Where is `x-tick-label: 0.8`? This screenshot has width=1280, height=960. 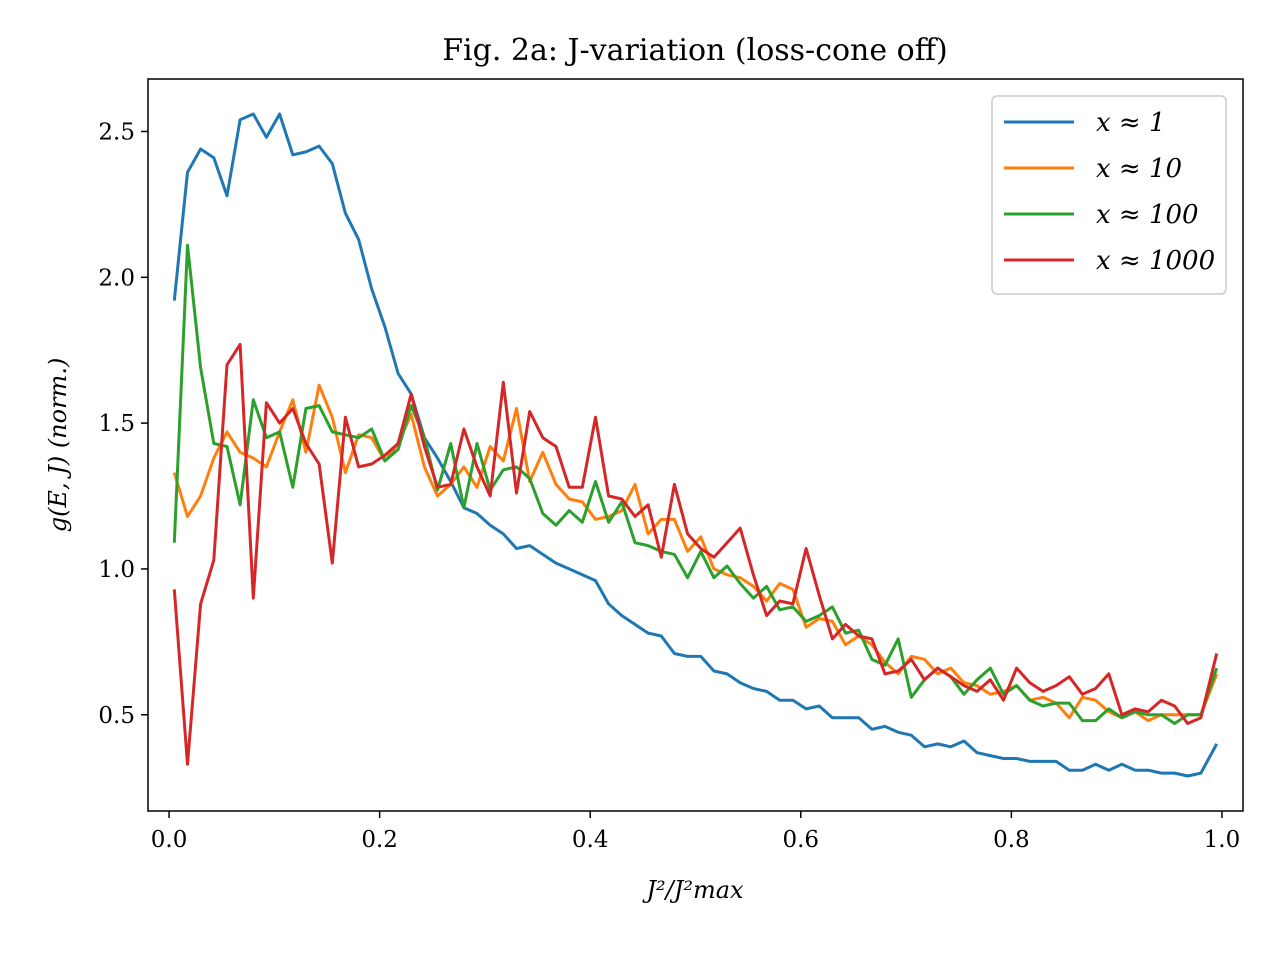
x-tick-label: 0.8 is located at coordinates (1011, 840).